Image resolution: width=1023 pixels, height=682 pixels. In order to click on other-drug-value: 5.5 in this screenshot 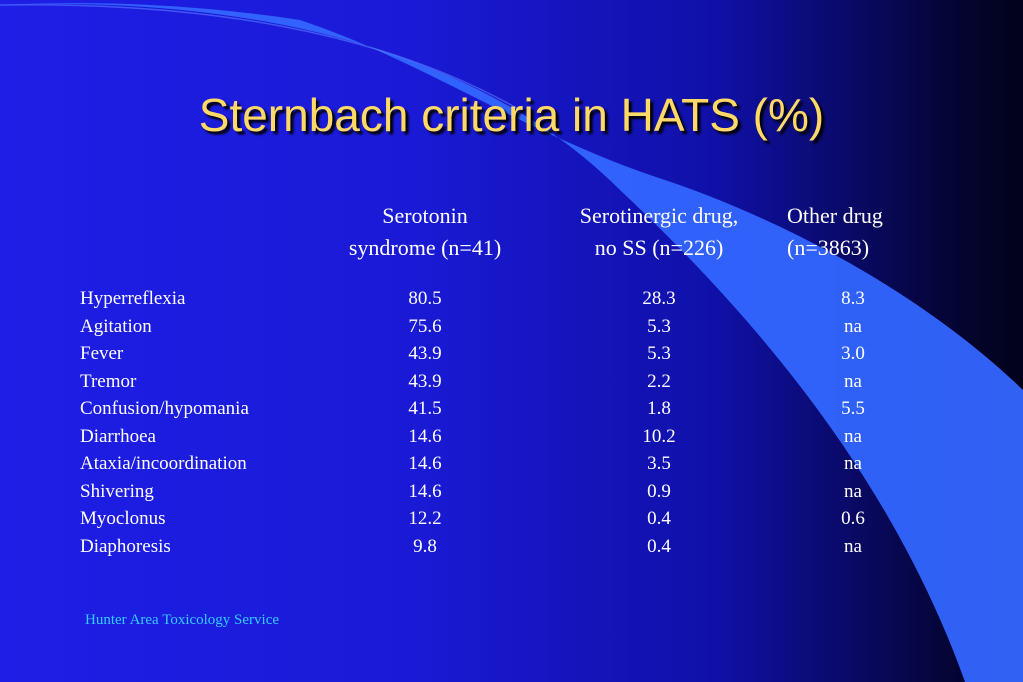, I will do `click(853, 408)`.